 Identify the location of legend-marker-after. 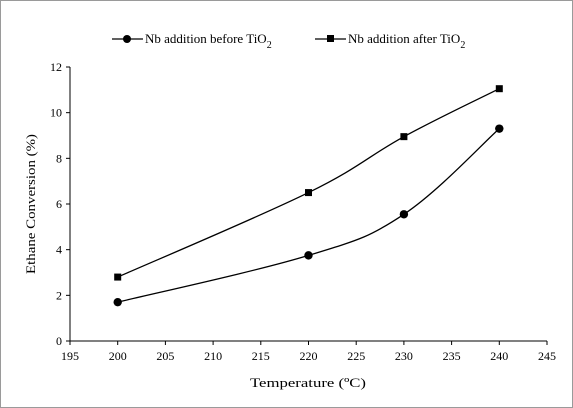
(330, 38).